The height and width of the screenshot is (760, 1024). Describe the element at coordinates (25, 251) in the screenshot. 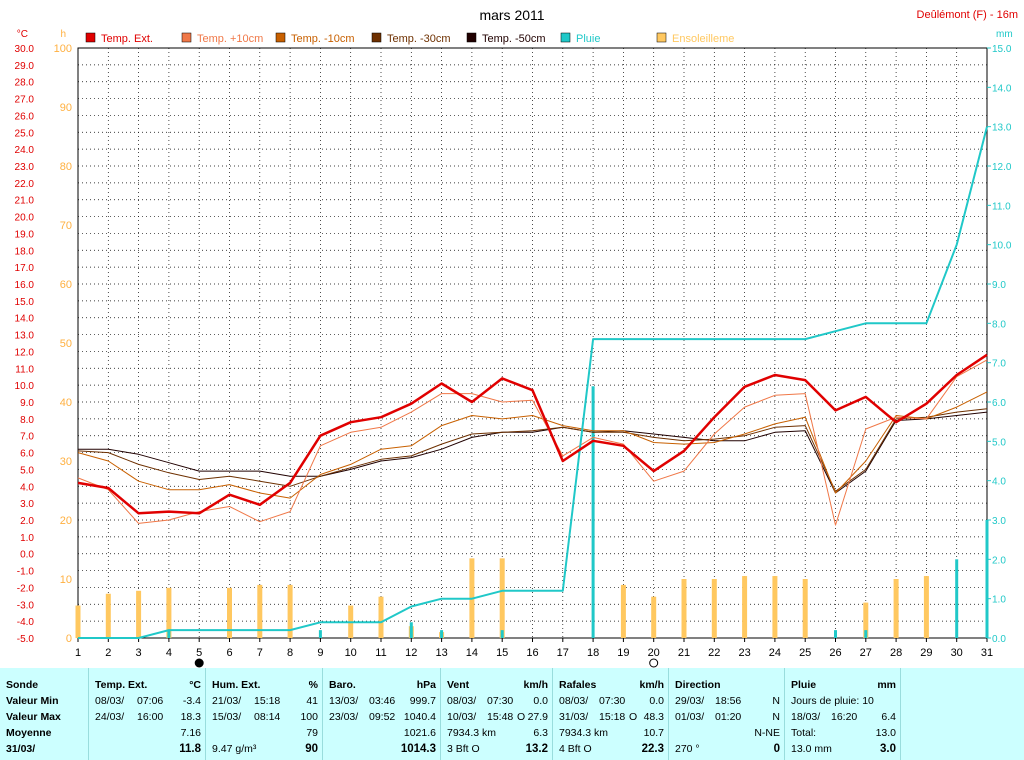

I see `temp-tick-label: 18.0` at that location.